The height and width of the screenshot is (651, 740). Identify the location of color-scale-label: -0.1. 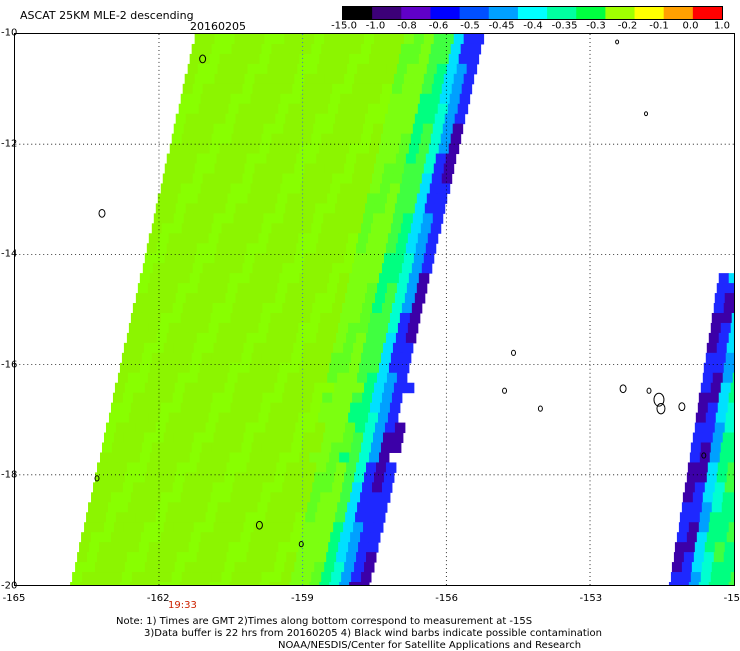
(659, 26).